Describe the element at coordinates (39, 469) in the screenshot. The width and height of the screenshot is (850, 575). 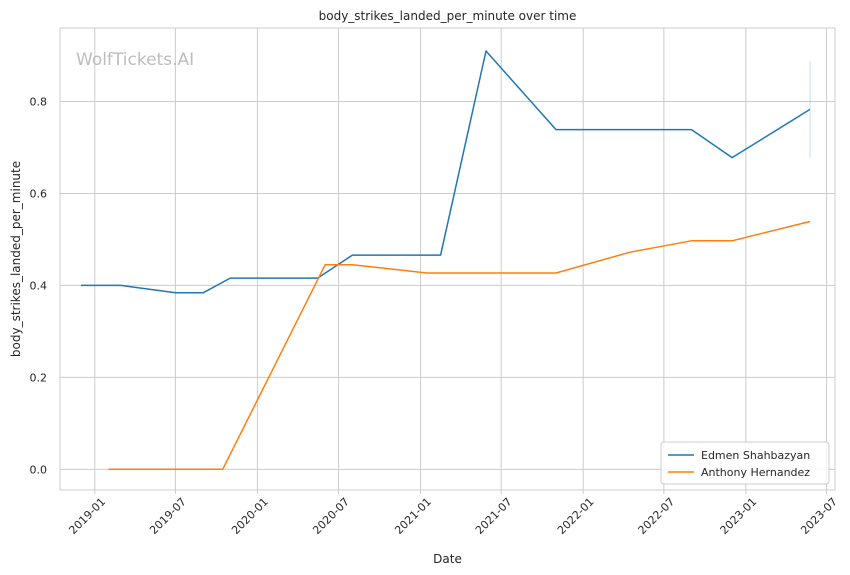
I see `y-tick-label: 0.0` at that location.